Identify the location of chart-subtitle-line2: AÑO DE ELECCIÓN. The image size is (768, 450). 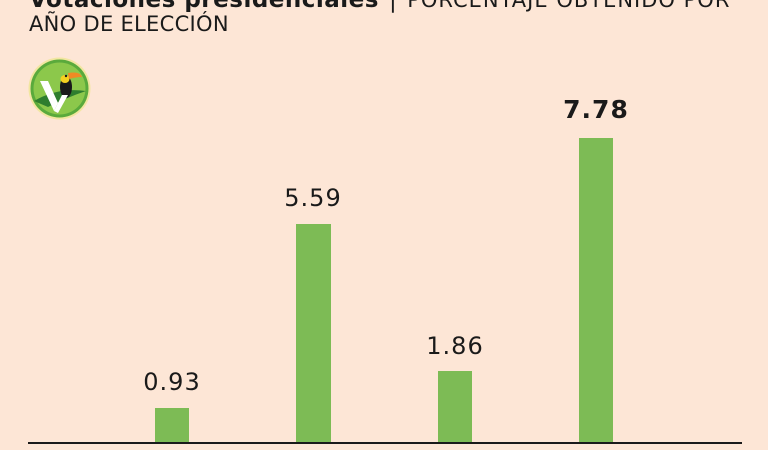
(129, 24).